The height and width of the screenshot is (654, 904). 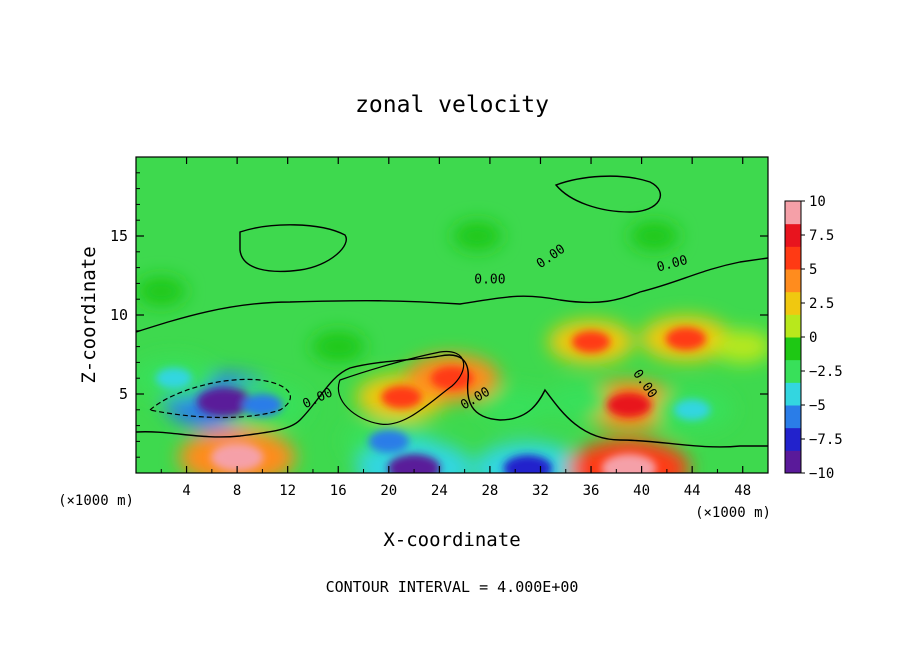 What do you see at coordinates (692, 491) in the screenshot?
I see `x-tick-label: 44` at bounding box center [692, 491].